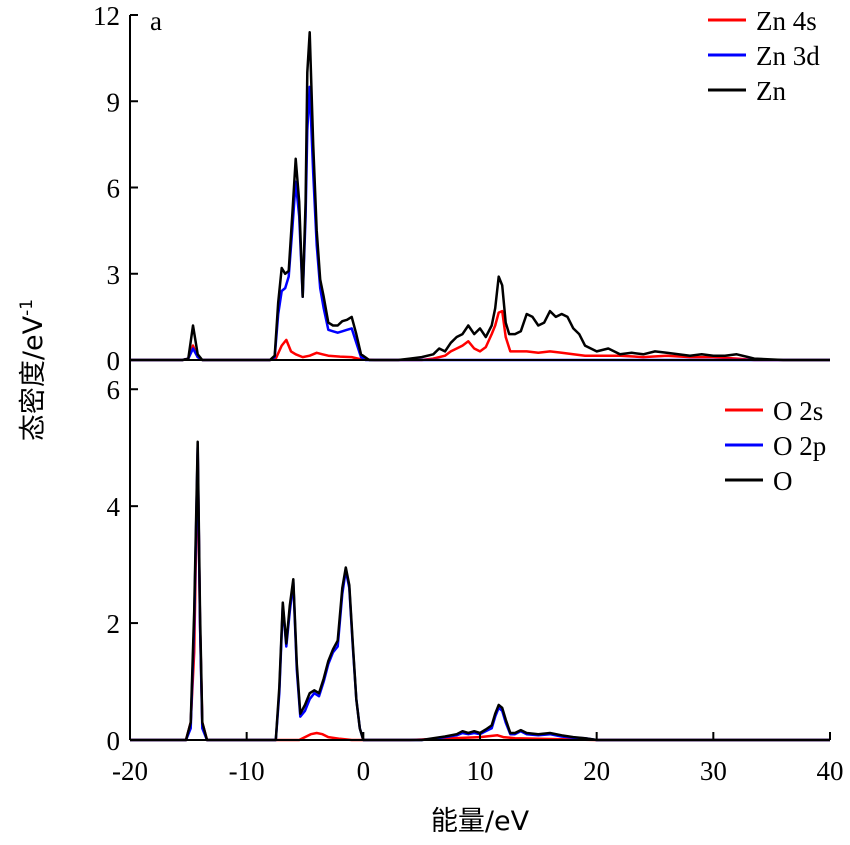  I want to click on legend-label: Zn 3d, so click(788, 56).